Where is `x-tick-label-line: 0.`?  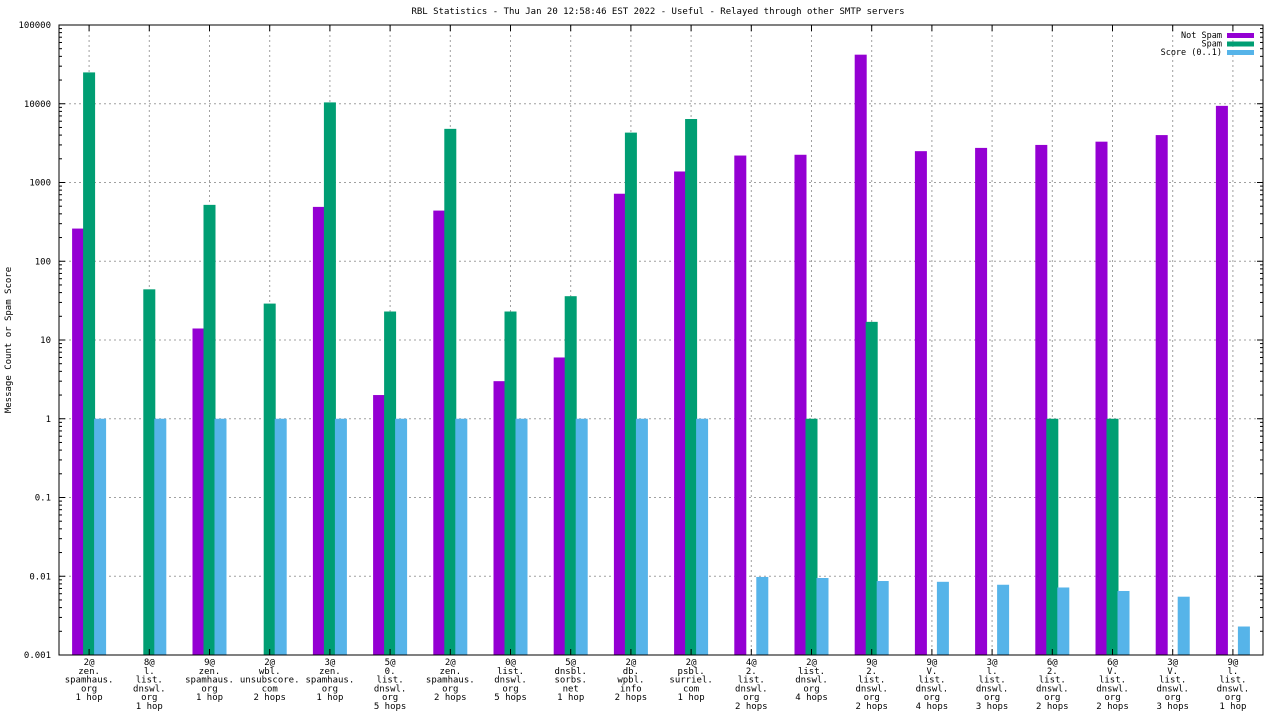 x-tick-label-line: 0. is located at coordinates (390, 672).